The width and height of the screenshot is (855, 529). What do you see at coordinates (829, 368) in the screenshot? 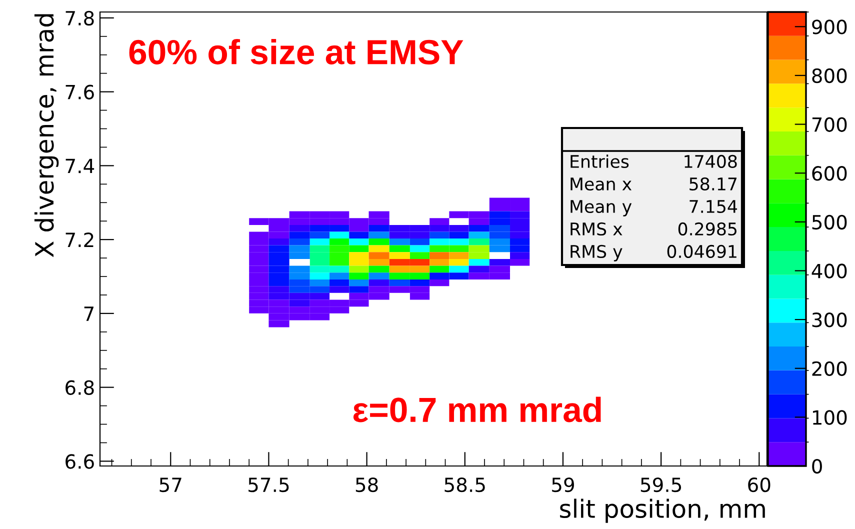
I see `color-bar-label: 200` at bounding box center [829, 368].